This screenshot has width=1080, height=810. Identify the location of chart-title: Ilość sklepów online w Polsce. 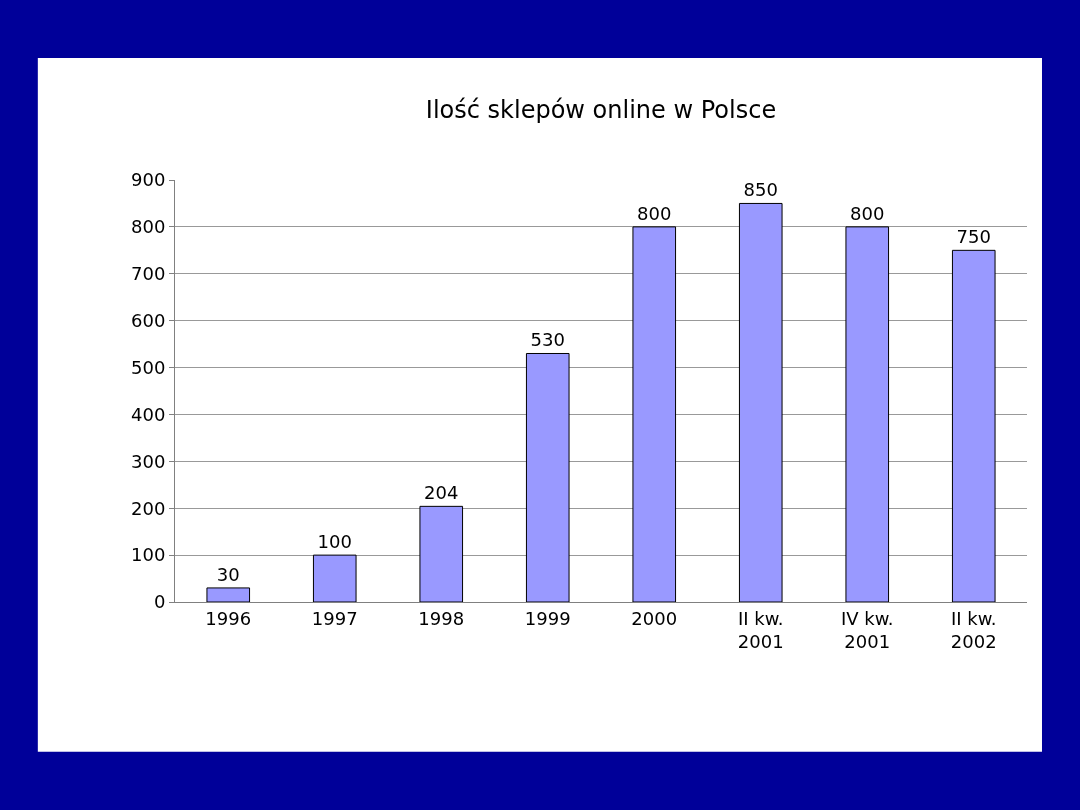
(601, 109).